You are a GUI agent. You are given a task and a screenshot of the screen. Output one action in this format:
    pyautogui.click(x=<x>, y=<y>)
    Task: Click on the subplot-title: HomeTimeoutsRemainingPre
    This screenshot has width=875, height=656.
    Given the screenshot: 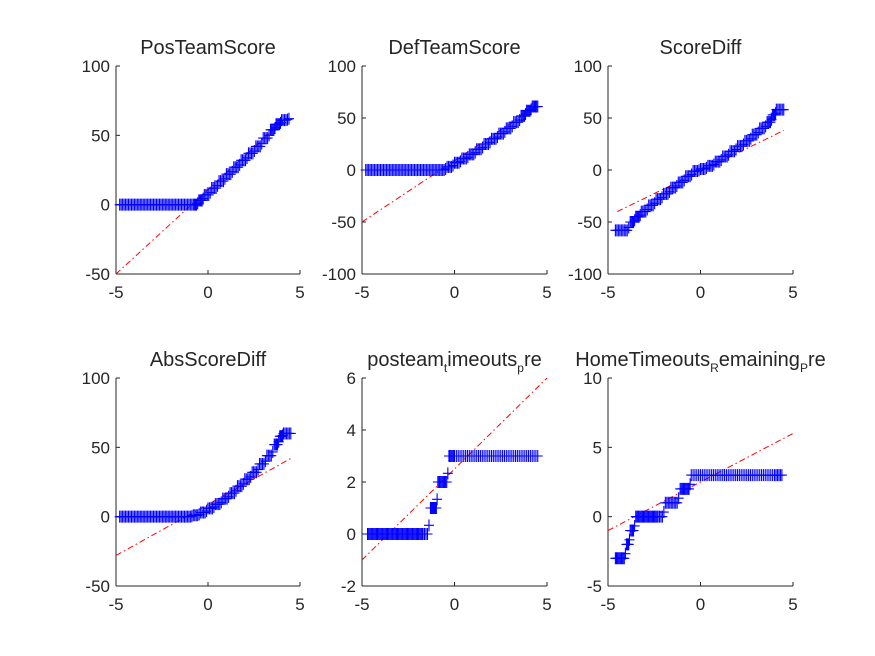 What is the action you would take?
    pyautogui.click(x=700, y=362)
    